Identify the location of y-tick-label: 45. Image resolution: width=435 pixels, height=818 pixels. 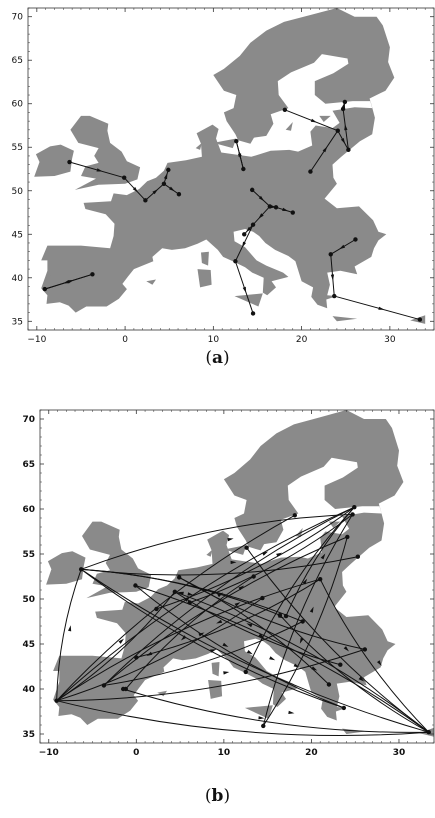
(17, 235).